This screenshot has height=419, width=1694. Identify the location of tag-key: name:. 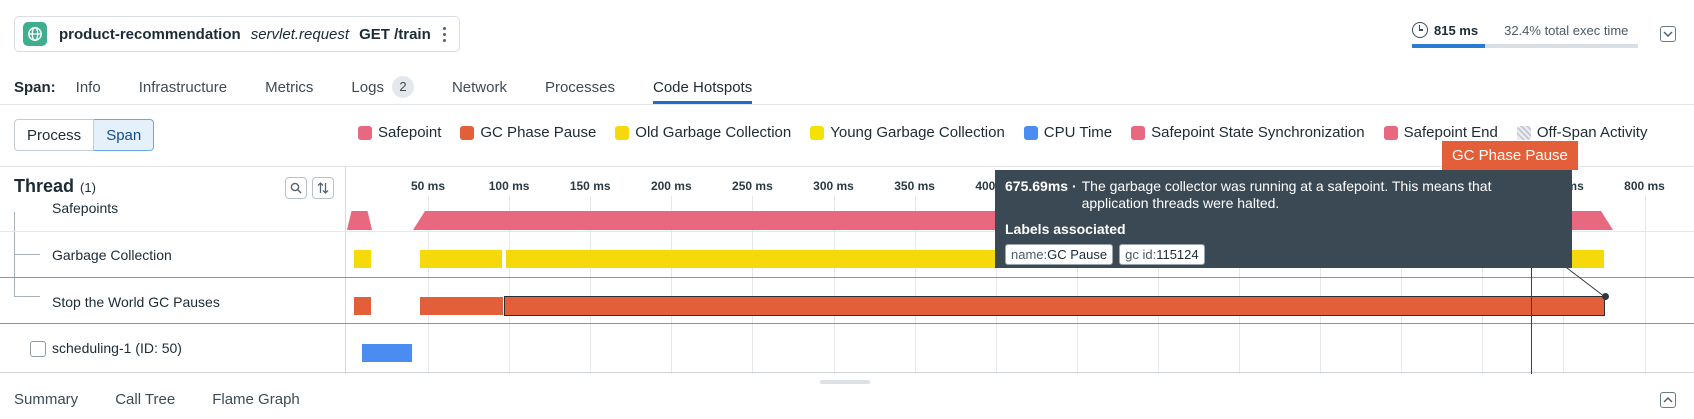
(1029, 254).